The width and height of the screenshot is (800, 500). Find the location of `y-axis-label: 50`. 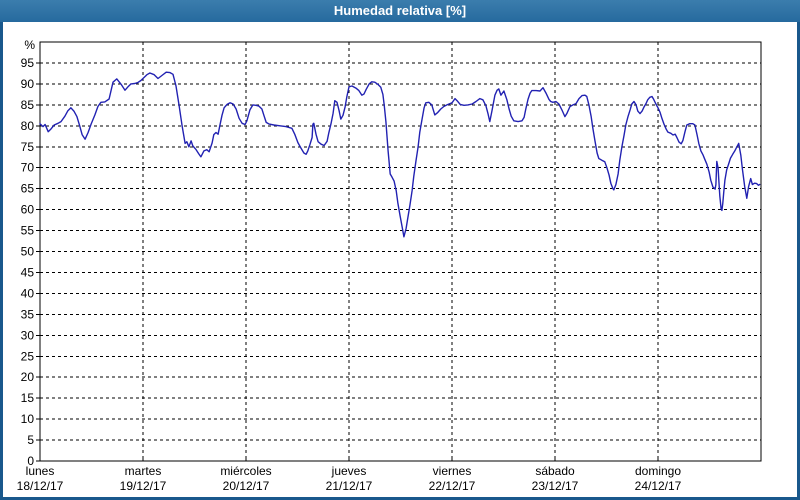

y-axis-label: 50 is located at coordinates (28, 252).